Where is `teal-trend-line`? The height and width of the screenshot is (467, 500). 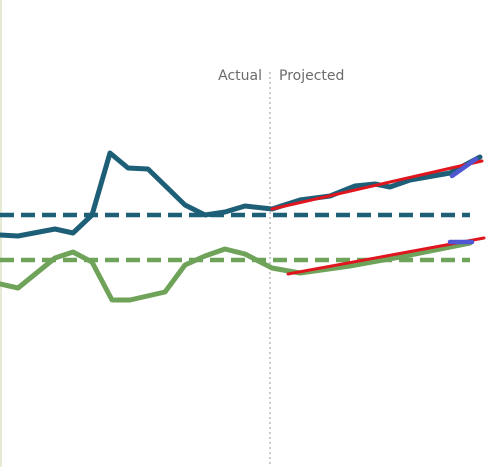
teal-trend-line is located at coordinates (377, 185).